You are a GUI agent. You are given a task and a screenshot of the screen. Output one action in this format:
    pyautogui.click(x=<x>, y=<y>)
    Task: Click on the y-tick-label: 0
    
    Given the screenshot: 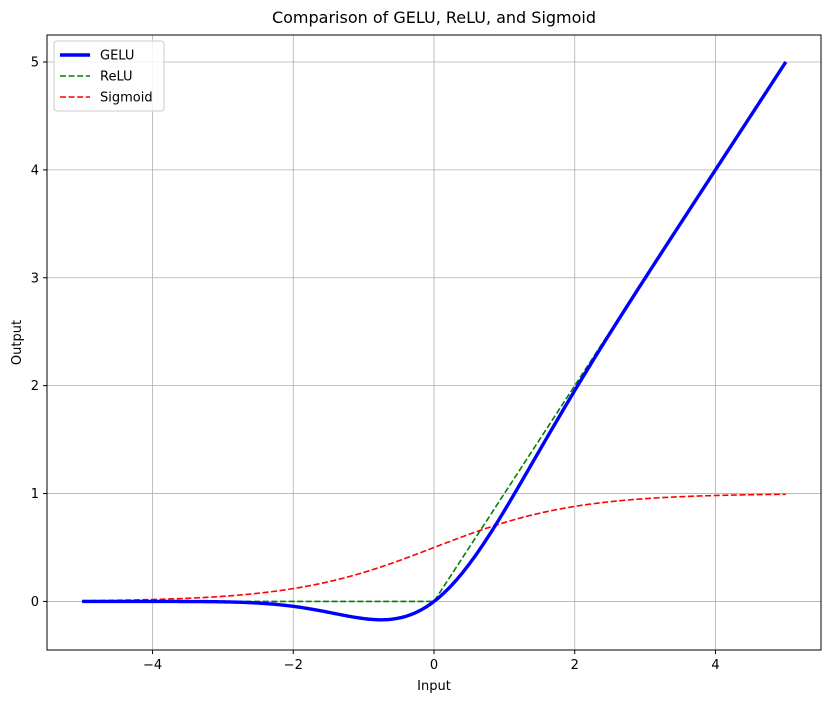 What is the action you would take?
    pyautogui.click(x=35, y=602)
    